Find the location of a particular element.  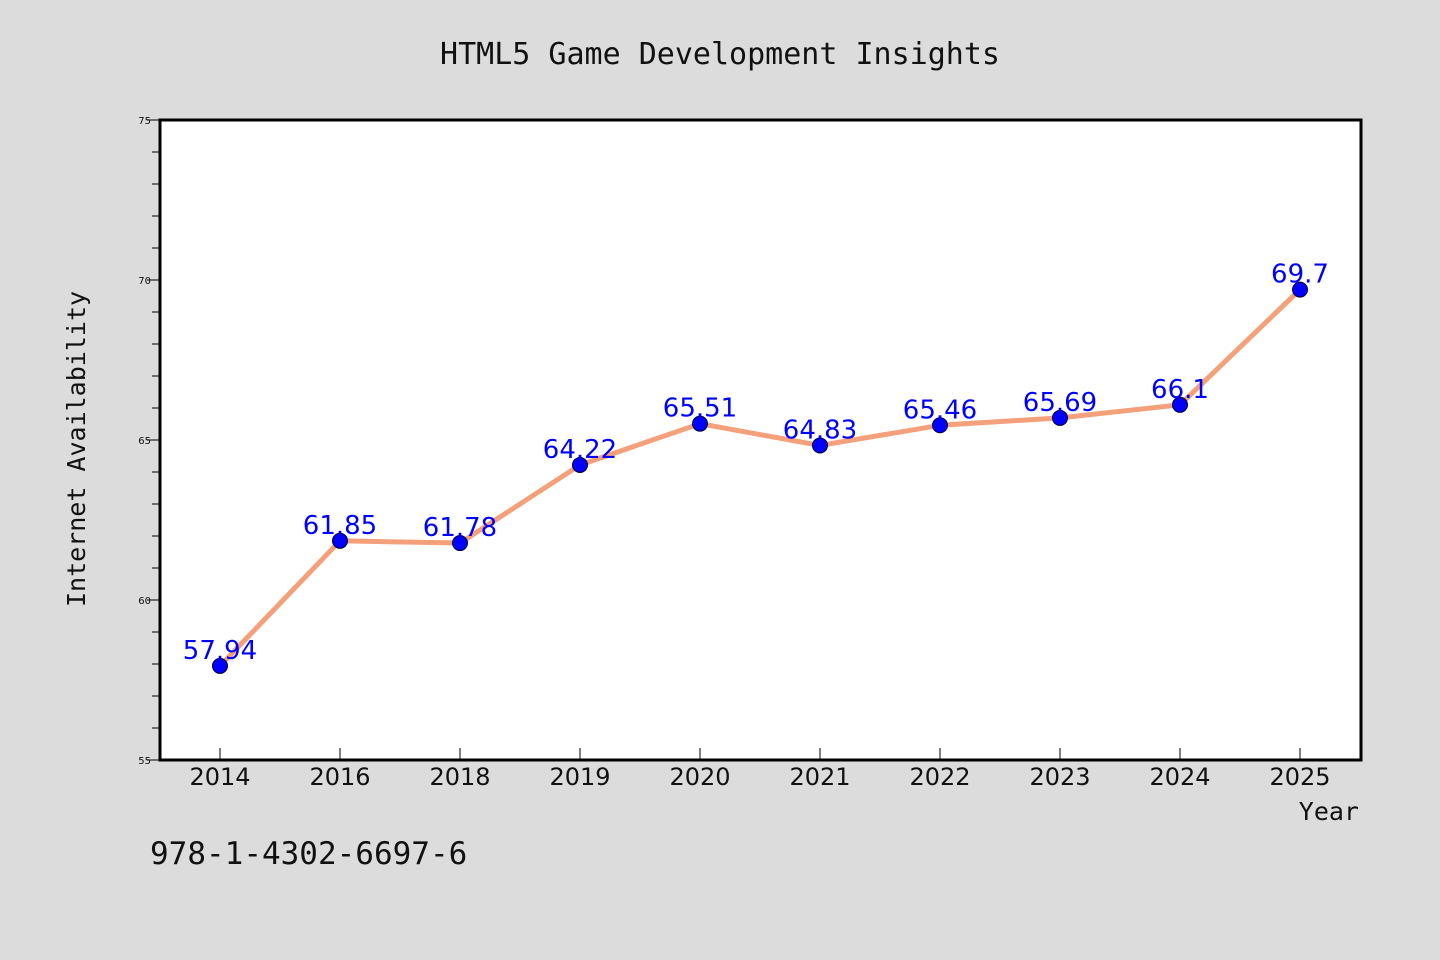

data-label: 64.83 is located at coordinates (820, 430).